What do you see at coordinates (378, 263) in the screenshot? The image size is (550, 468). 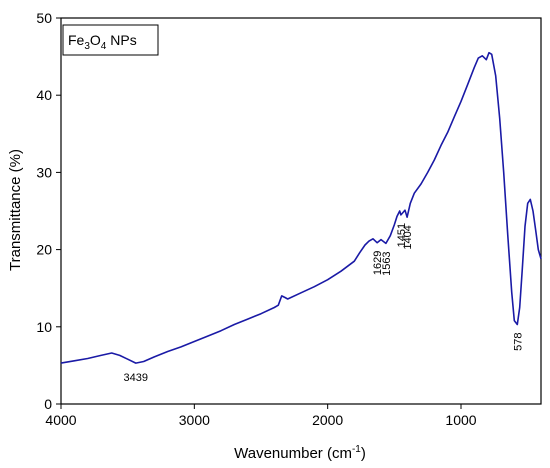 I see `peak-label: 1629` at bounding box center [378, 263].